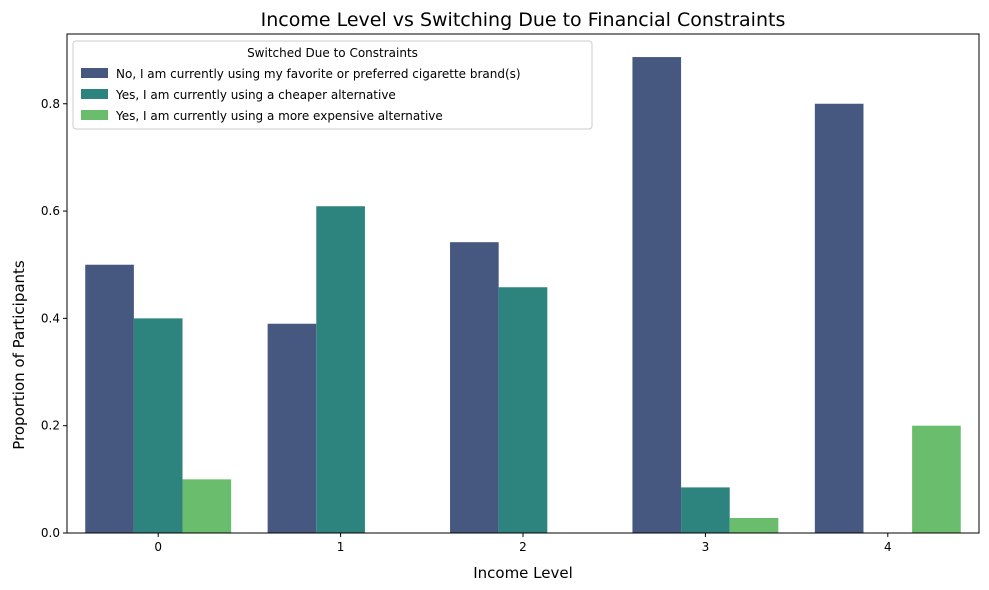 This screenshot has width=989, height=590. Describe the element at coordinates (523, 573) in the screenshot. I see `x-axis-label: Income Level` at that location.